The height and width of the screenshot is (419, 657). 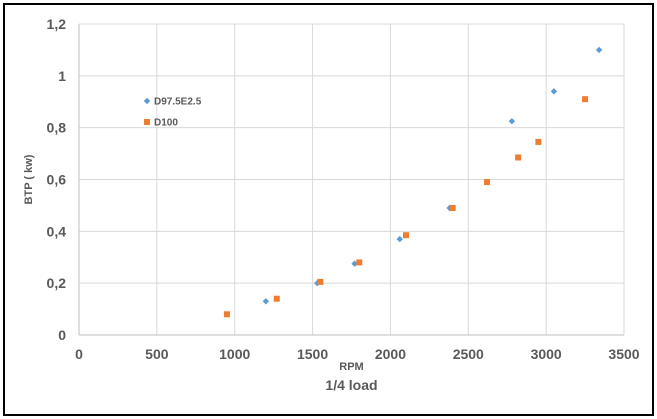 I want to click on x-tick-label: 1000, so click(x=234, y=354).